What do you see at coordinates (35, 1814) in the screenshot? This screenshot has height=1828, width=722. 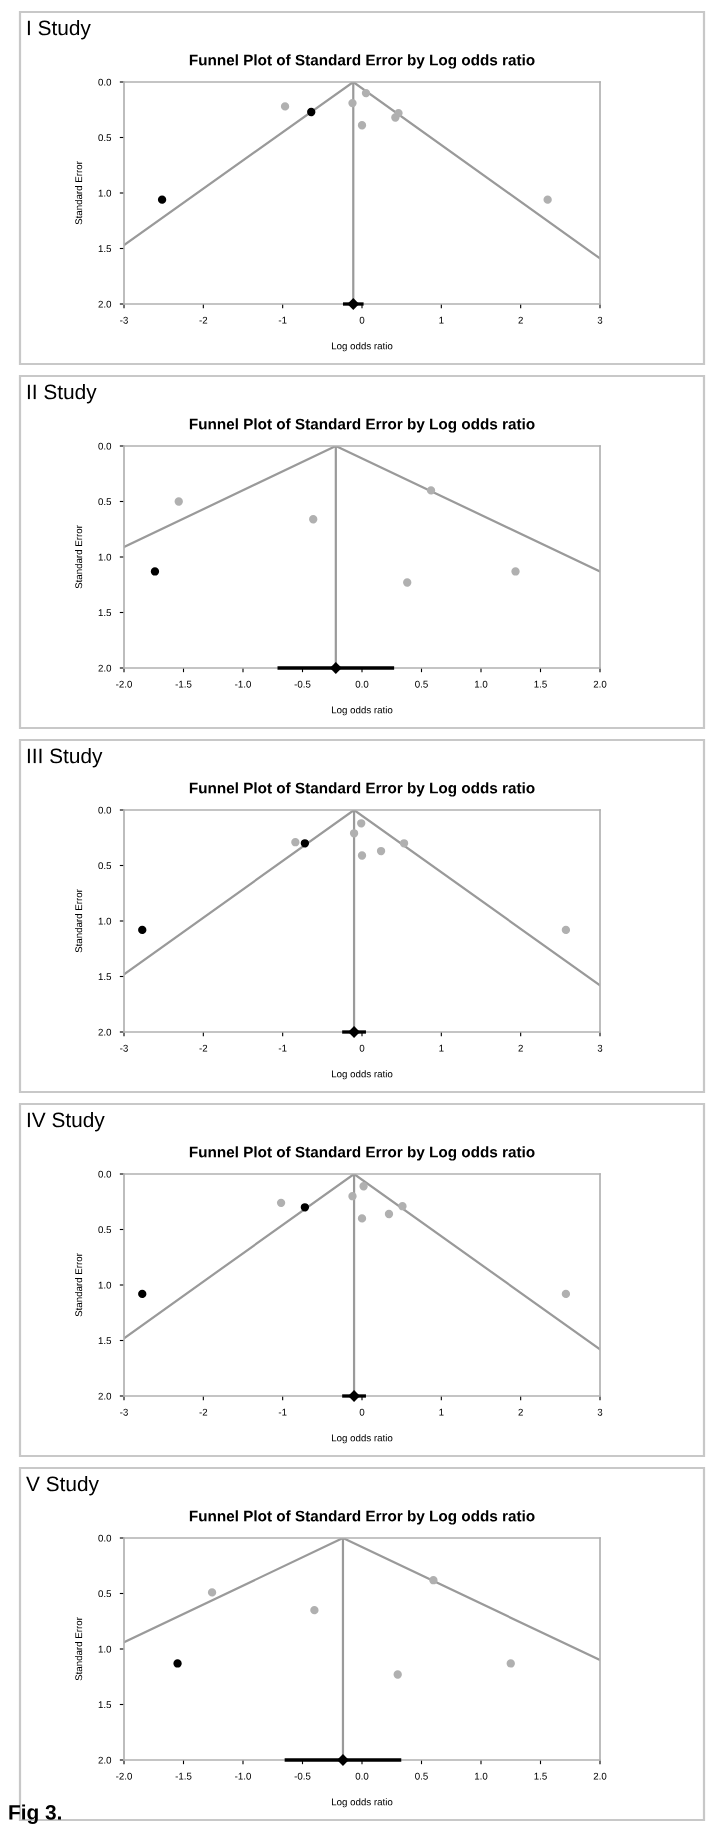 I see `caption: Fig 3.` at bounding box center [35, 1814].